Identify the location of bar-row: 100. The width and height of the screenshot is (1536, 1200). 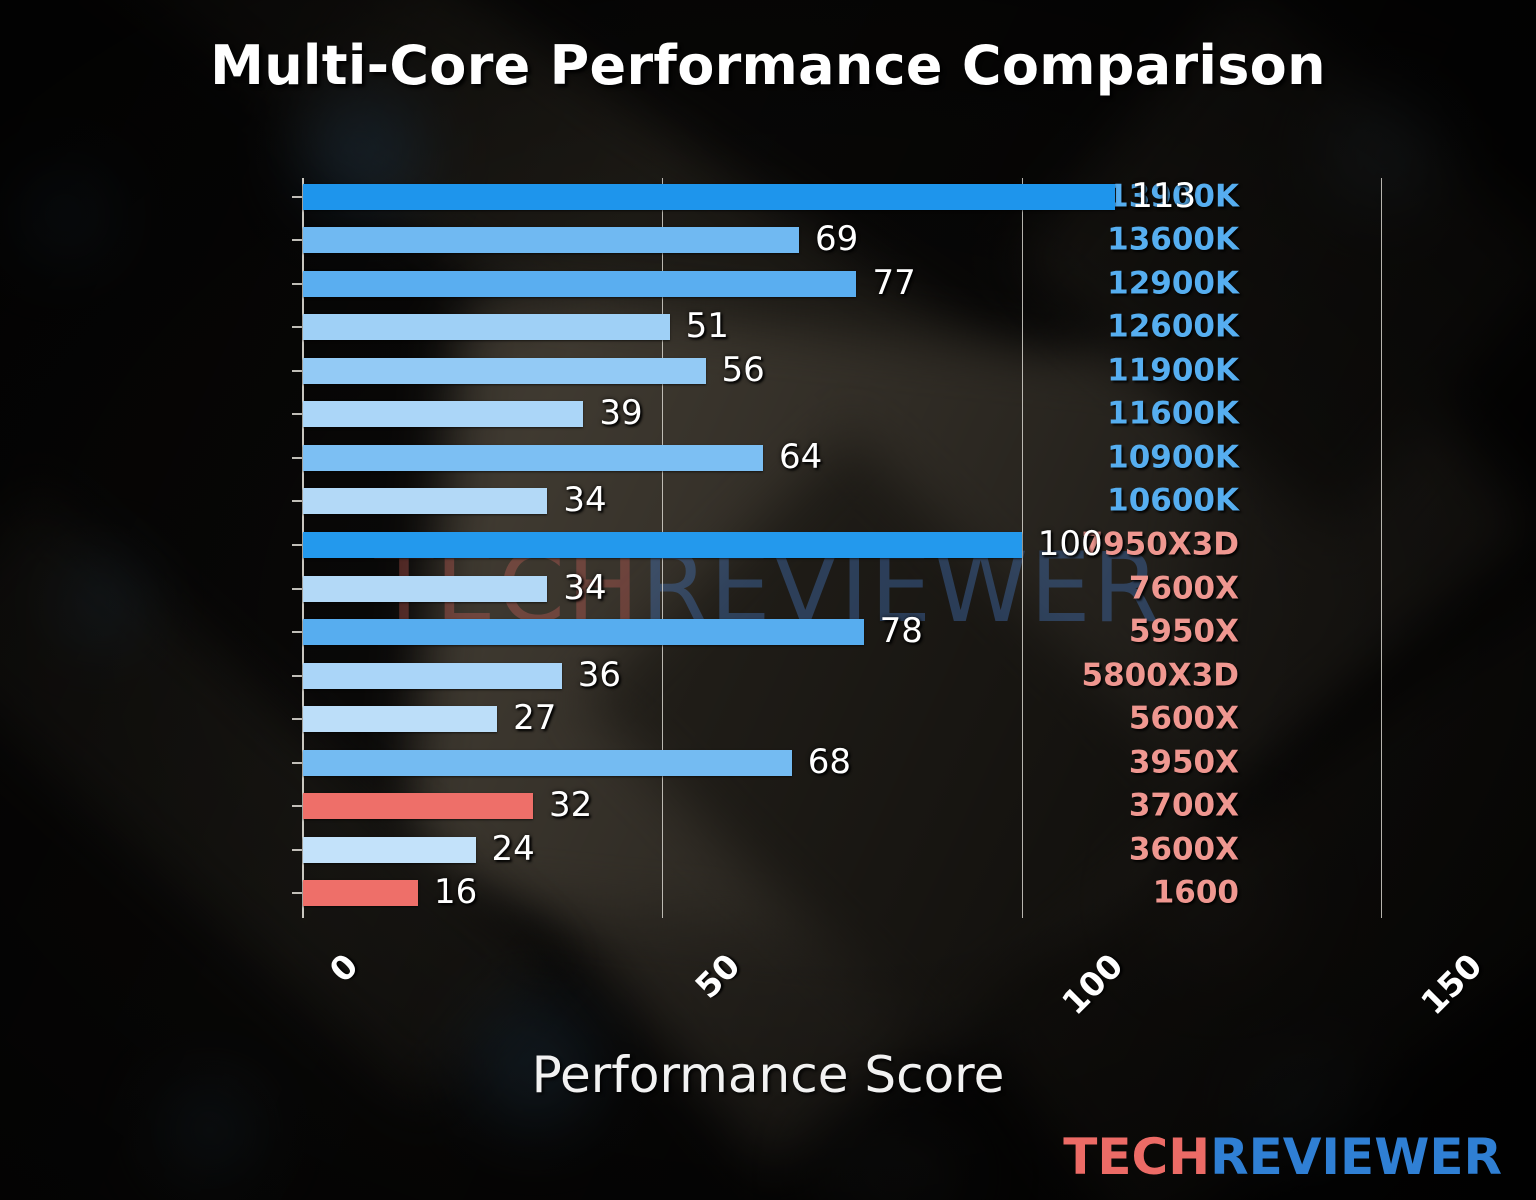
(878, 544).